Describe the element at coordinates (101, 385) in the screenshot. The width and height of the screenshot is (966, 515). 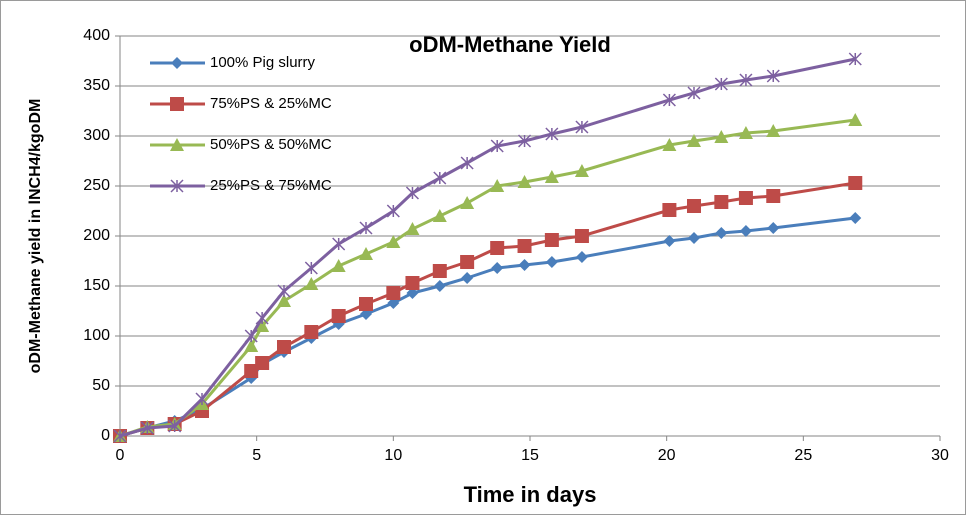
I see `y-tick-label: 50` at that location.